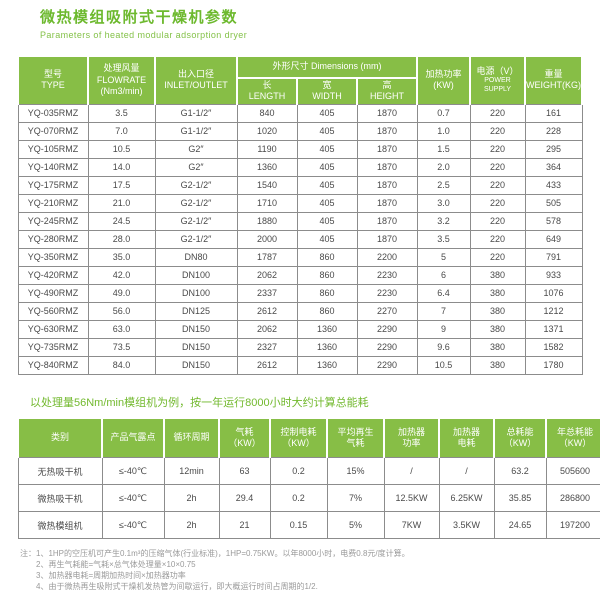 The width and height of the screenshot is (600, 592). I want to click on table-cell: G1-1/2″, so click(196, 131).